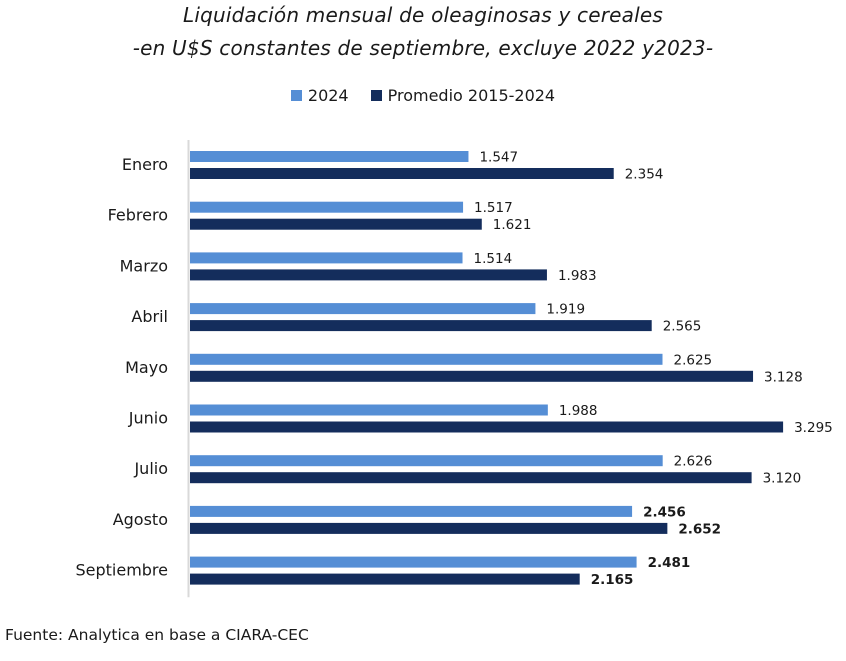  Describe the element at coordinates (782, 479) in the screenshot. I see `data-label-promedio: 3.120` at that location.